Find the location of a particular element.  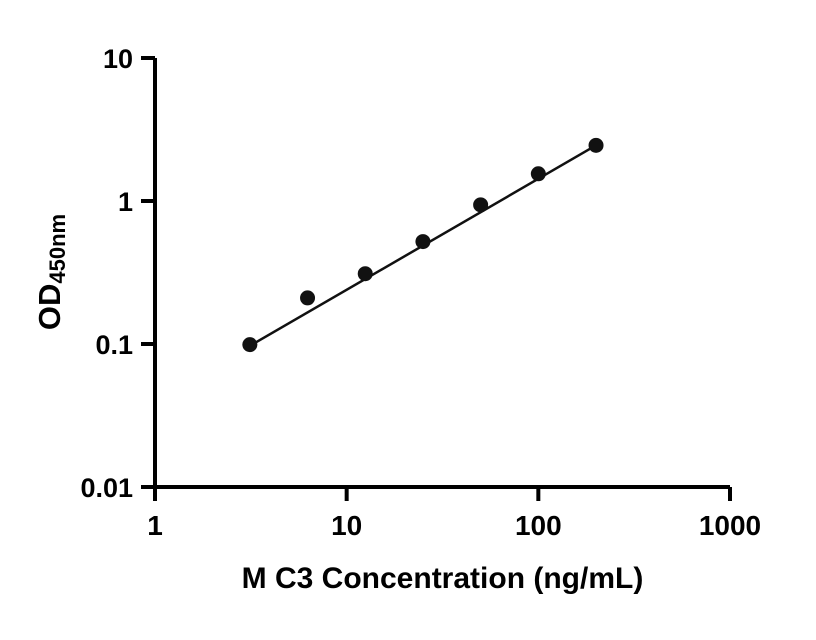

x-axis-title: M C3 Concentration (ng/mL) is located at coordinates (442, 578).